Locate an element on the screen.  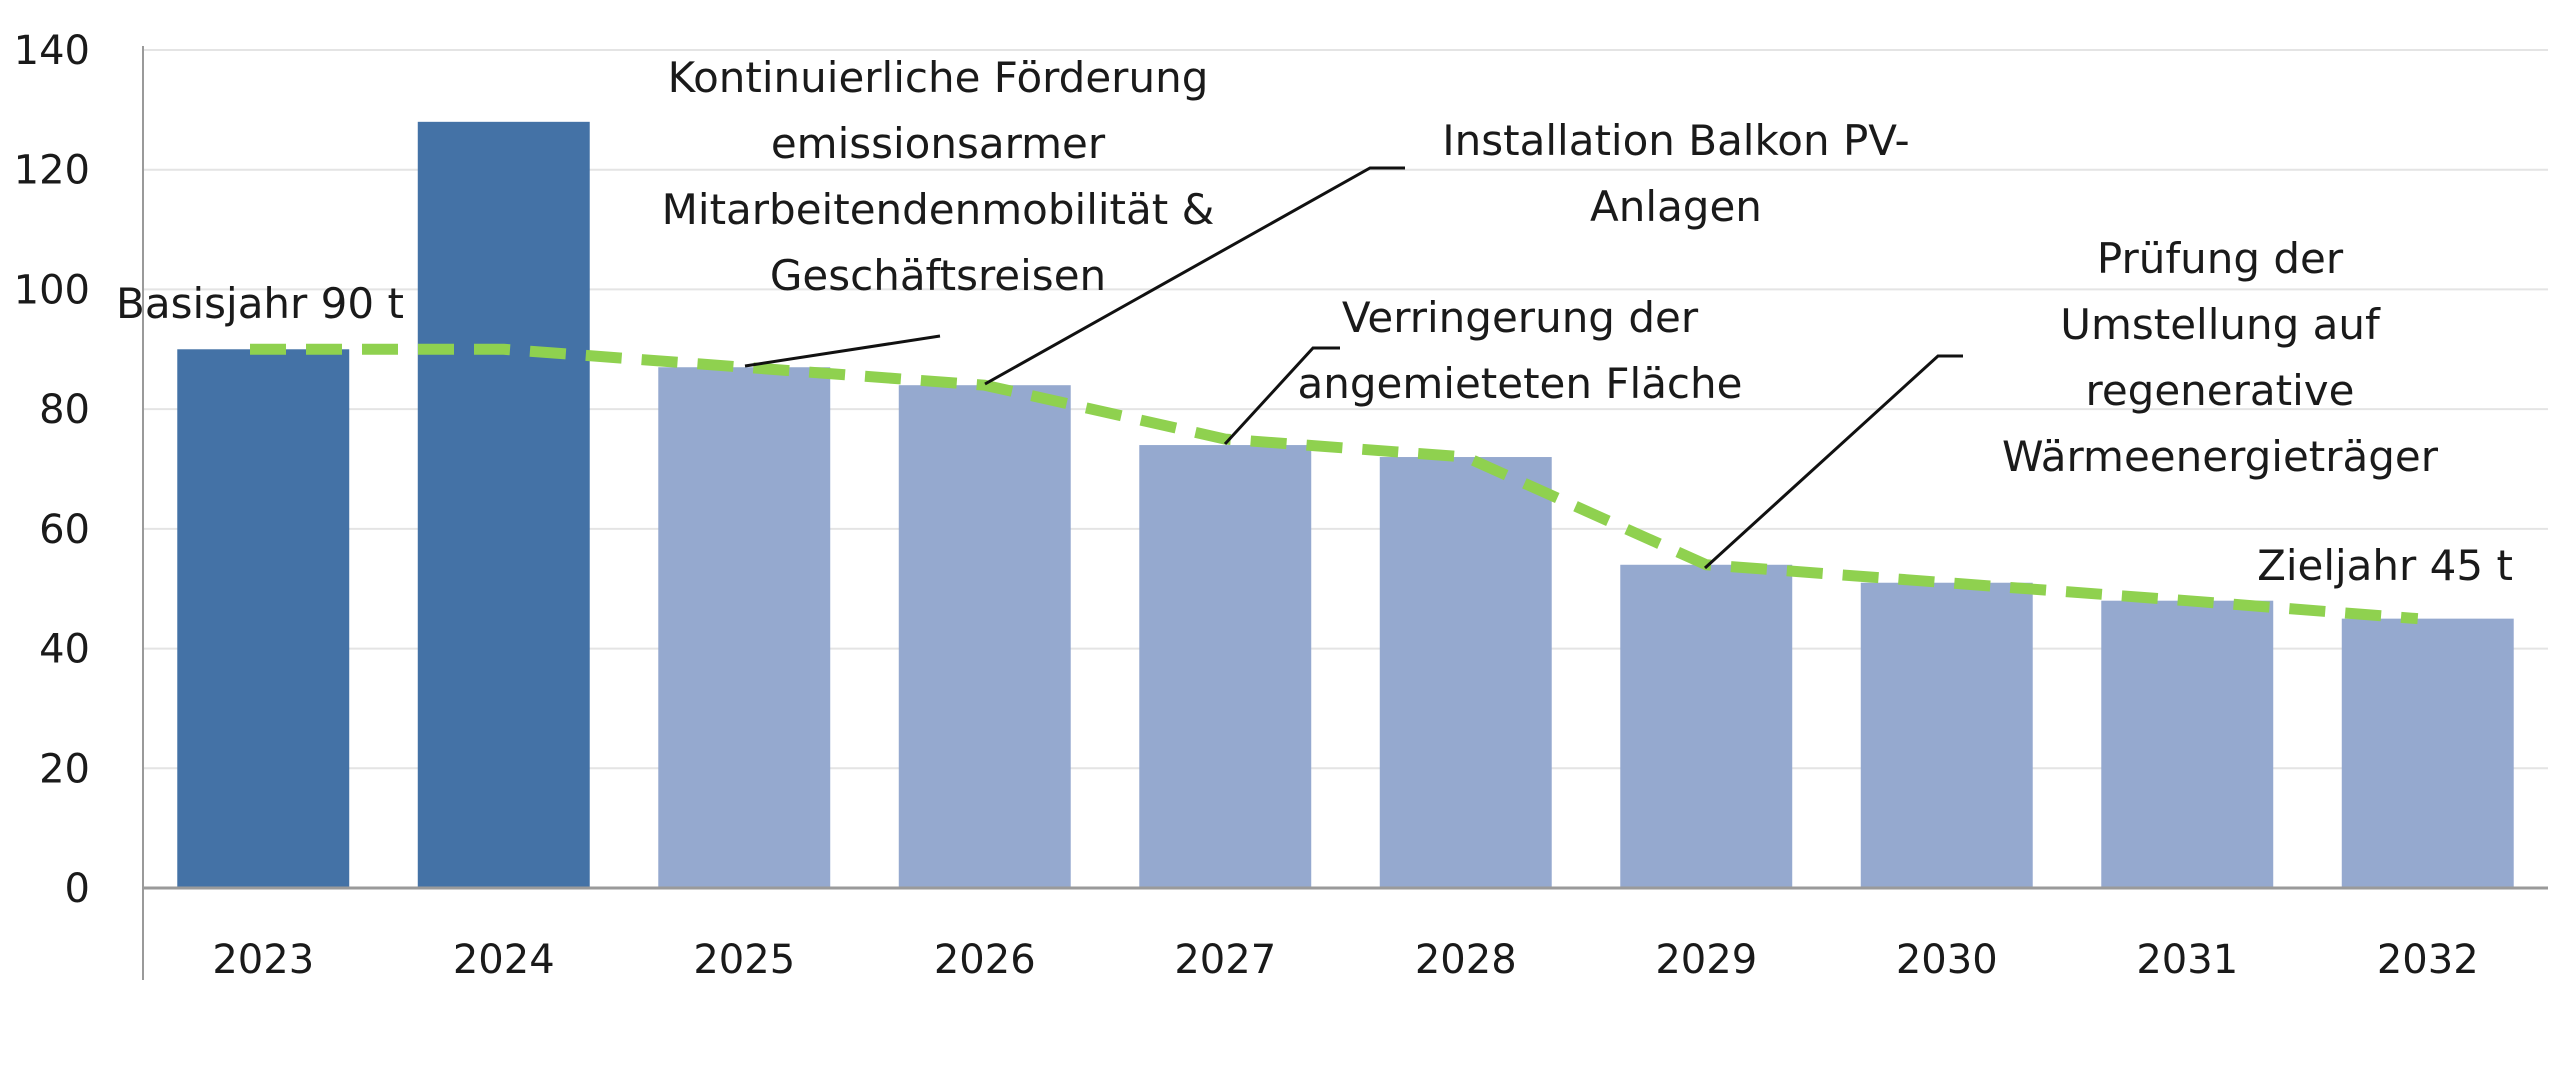
x-tick-label-2026: 2026 is located at coordinates (985, 960).